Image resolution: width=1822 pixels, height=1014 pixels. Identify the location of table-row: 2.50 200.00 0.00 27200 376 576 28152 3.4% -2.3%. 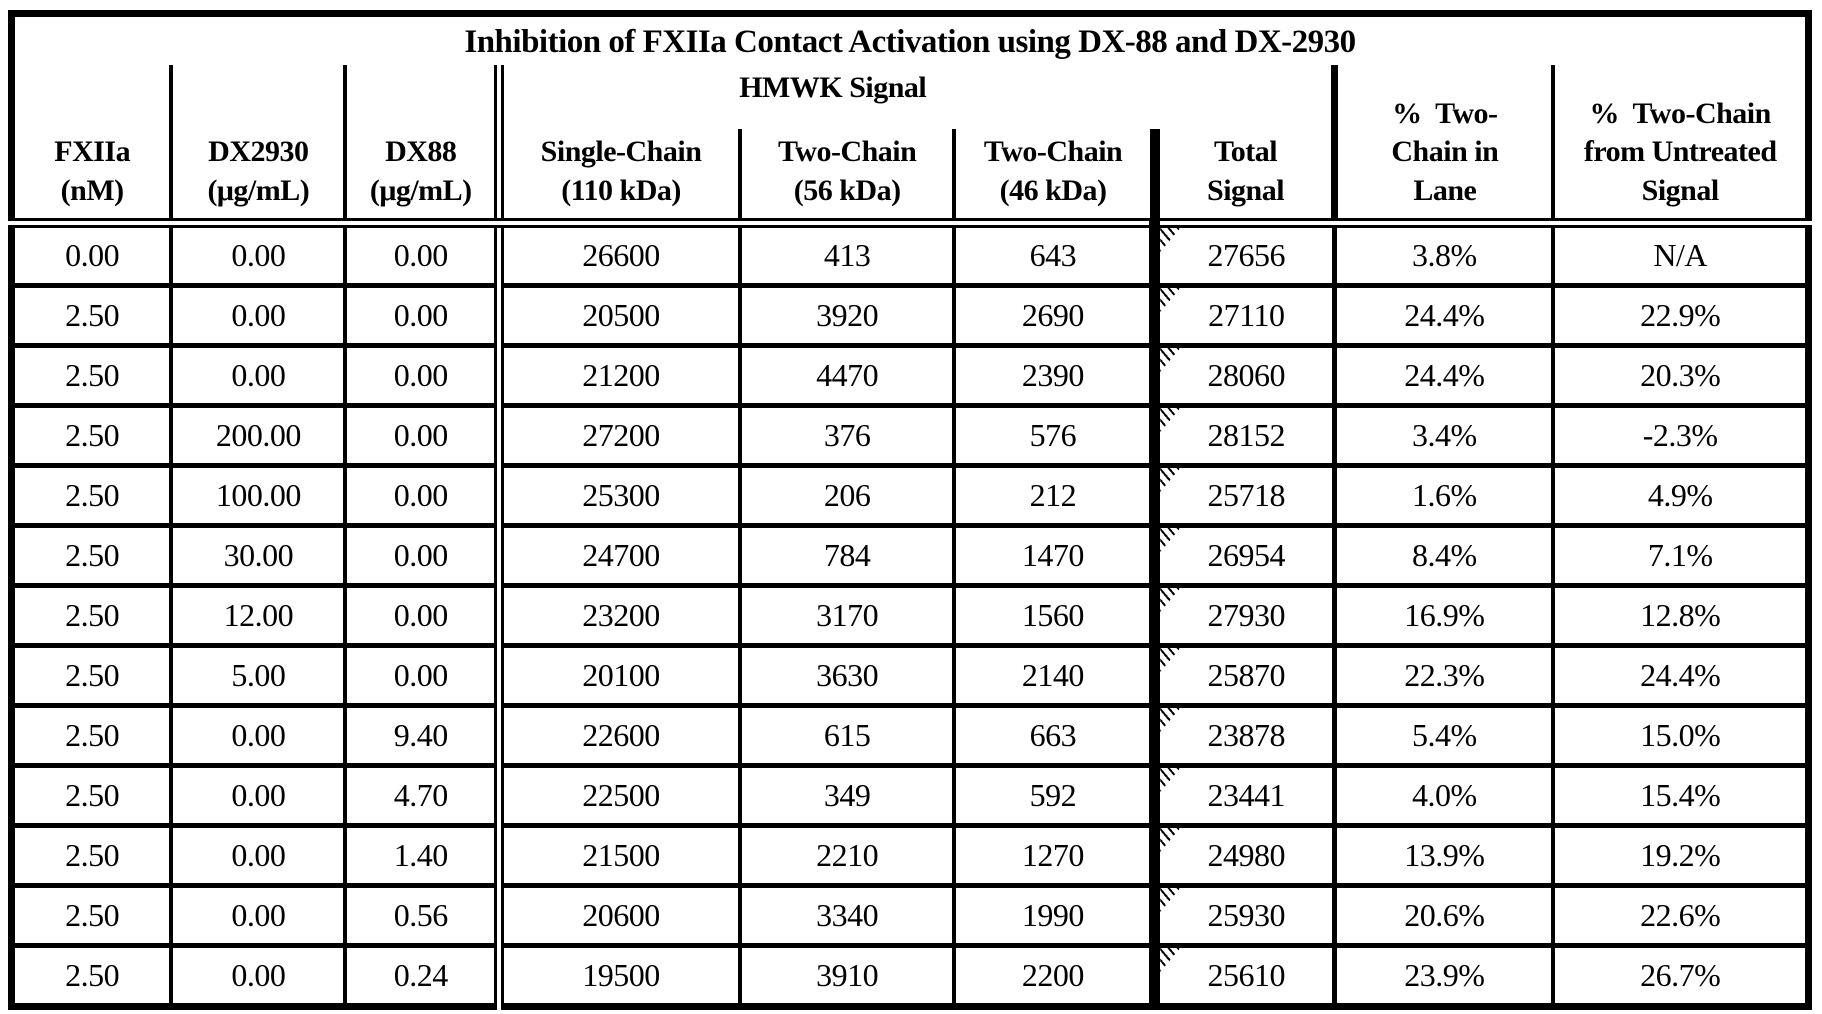
(910, 435).